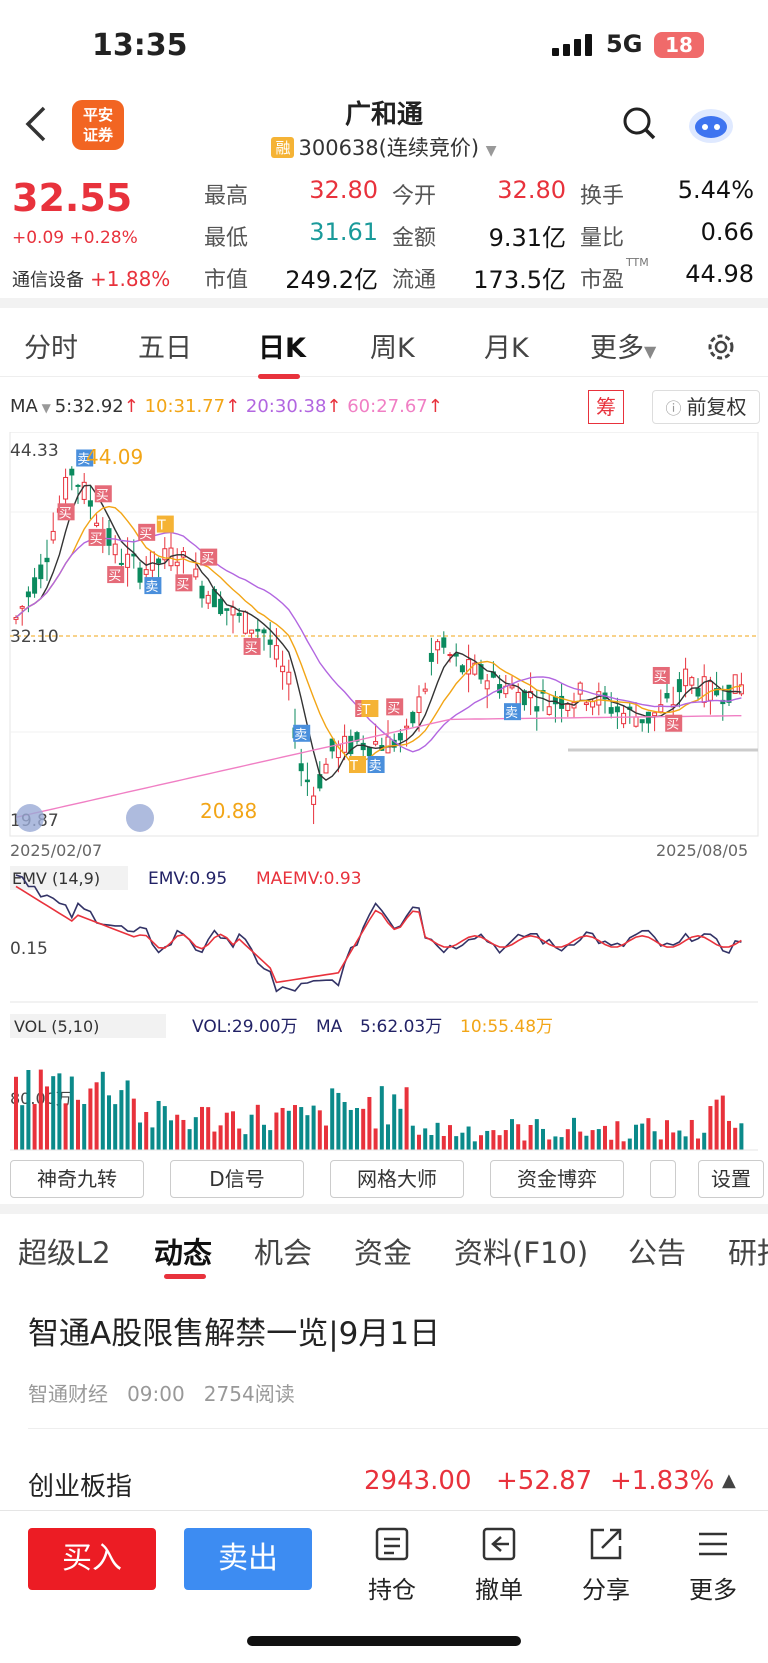  I want to click on news-meta: 智通财经 09:00 2754阅读, so click(161, 1392).